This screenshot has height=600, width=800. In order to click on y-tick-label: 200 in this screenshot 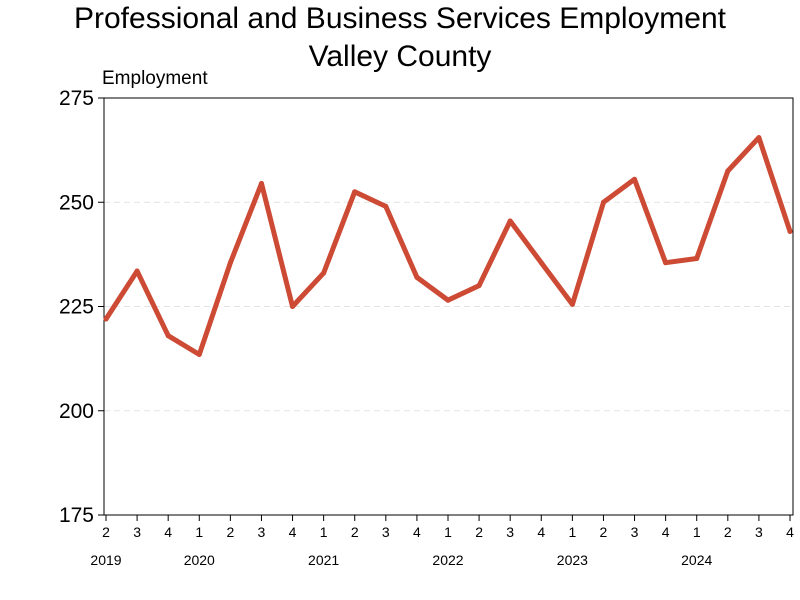, I will do `click(76, 411)`.